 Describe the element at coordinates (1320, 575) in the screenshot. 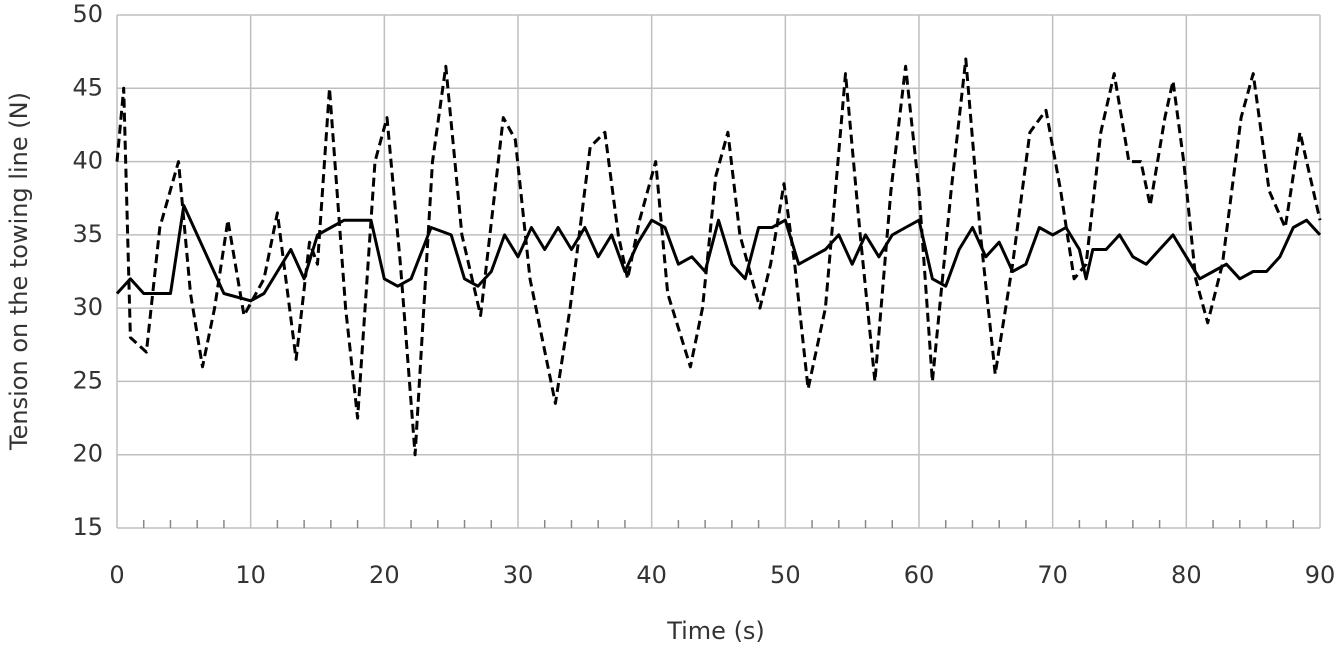

I see `x-tick-label: 90` at that location.